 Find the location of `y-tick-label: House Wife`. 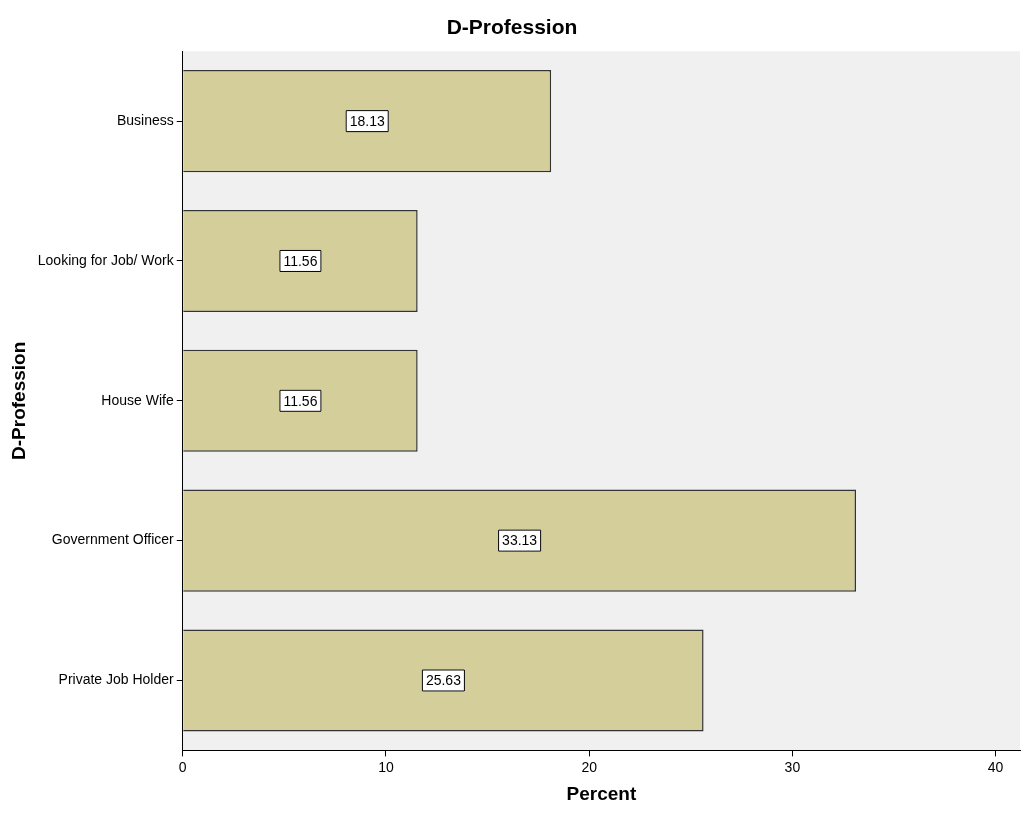

y-tick-label: House Wife is located at coordinates (137, 399).